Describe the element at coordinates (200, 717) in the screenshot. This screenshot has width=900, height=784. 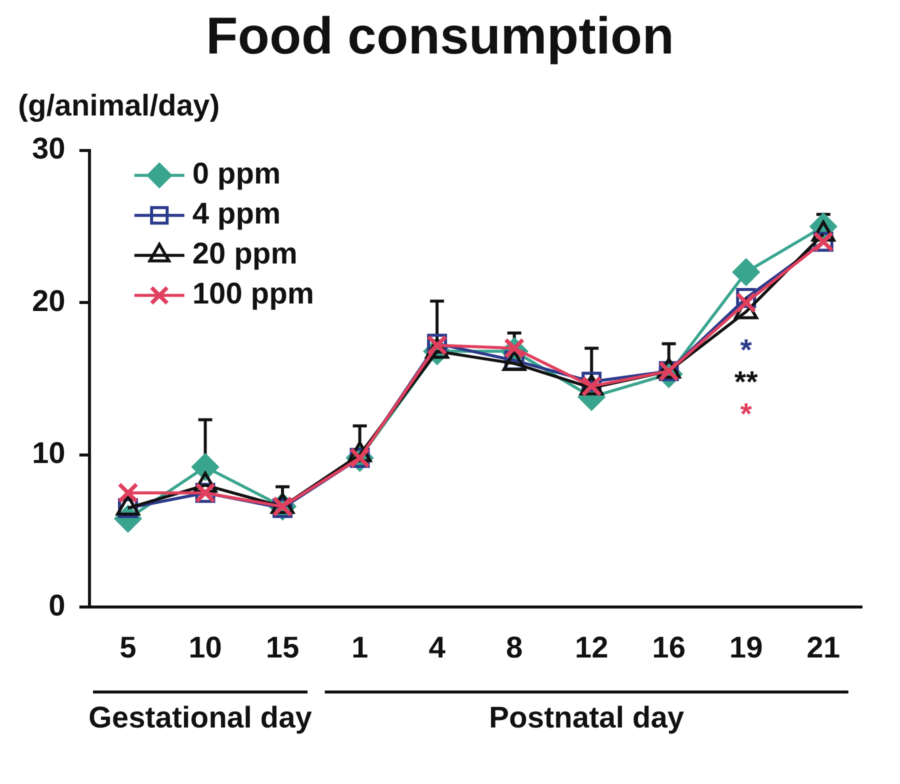
I see `text: Gestational day` at that location.